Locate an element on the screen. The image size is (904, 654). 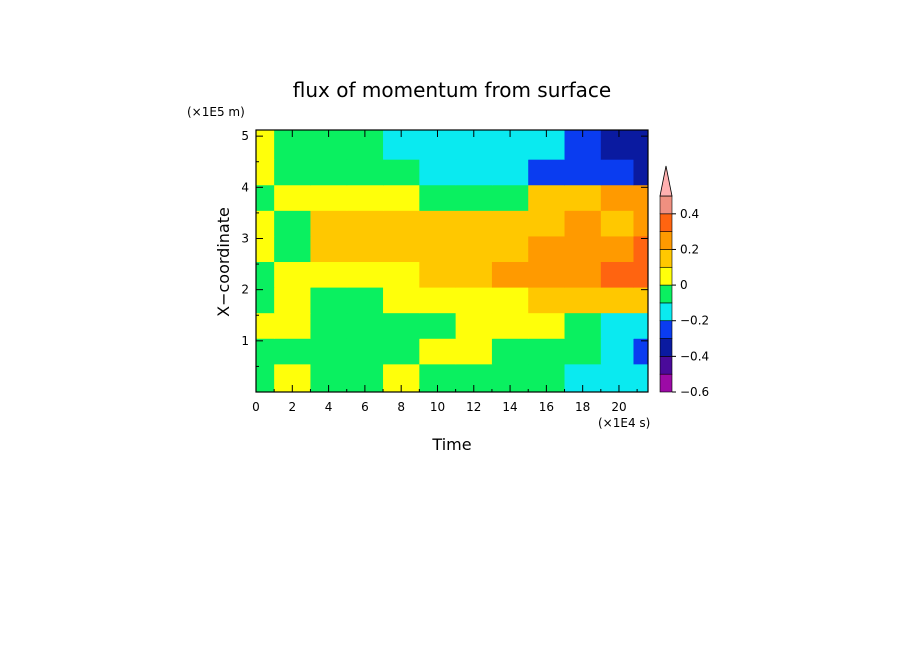
x-tick-label: 8 is located at coordinates (401, 407).